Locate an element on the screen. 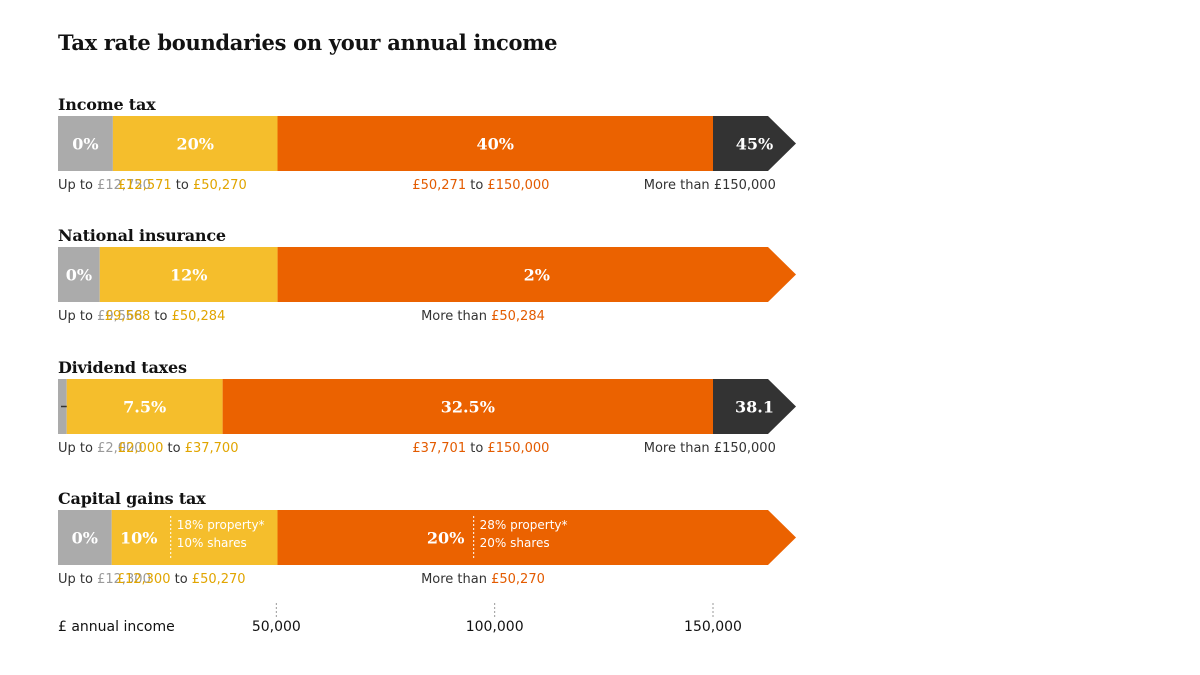 The image size is (1200, 675). range-label: Up to £12,300 is located at coordinates (104, 579).